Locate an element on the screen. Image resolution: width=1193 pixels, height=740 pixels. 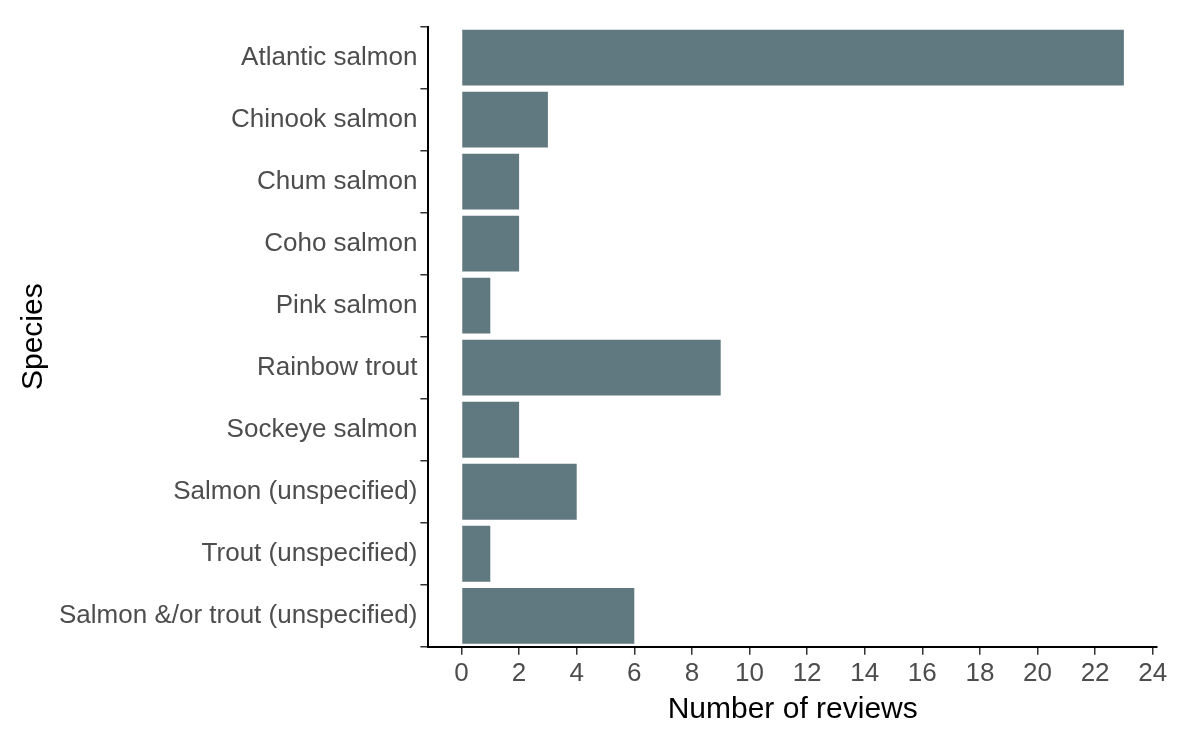
x-tick-label: 16 is located at coordinates (922, 671).